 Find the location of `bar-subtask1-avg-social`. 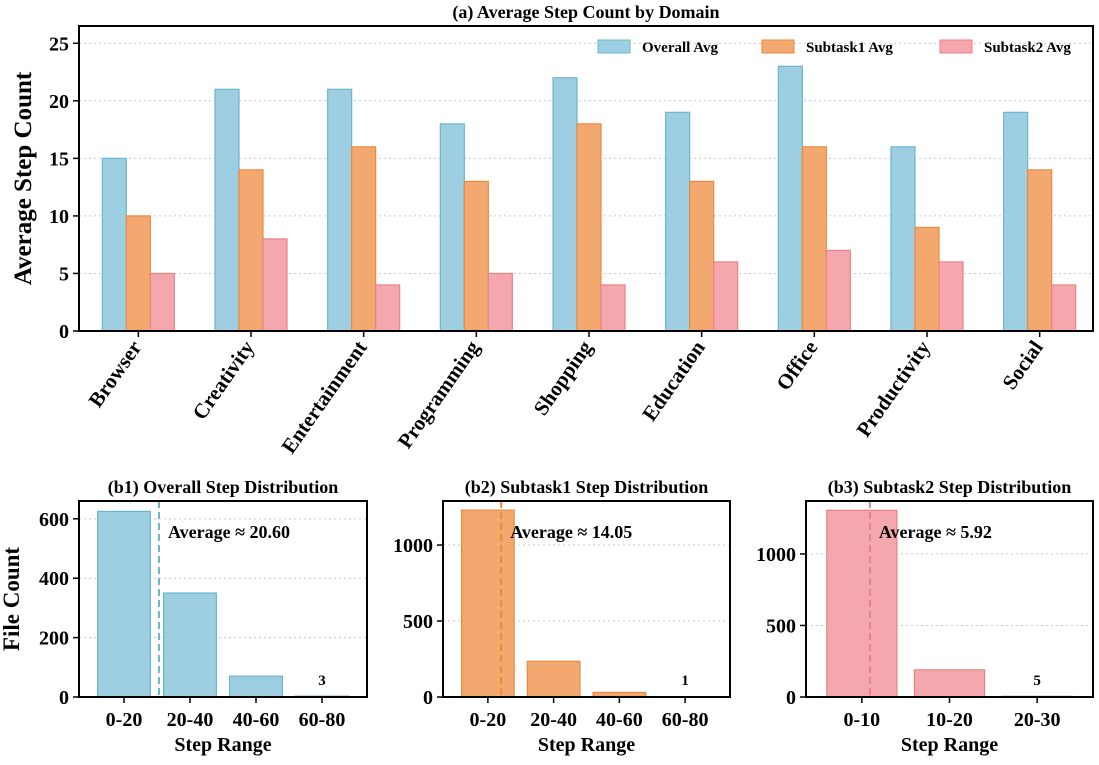

bar-subtask1-avg-social is located at coordinates (1040, 250).